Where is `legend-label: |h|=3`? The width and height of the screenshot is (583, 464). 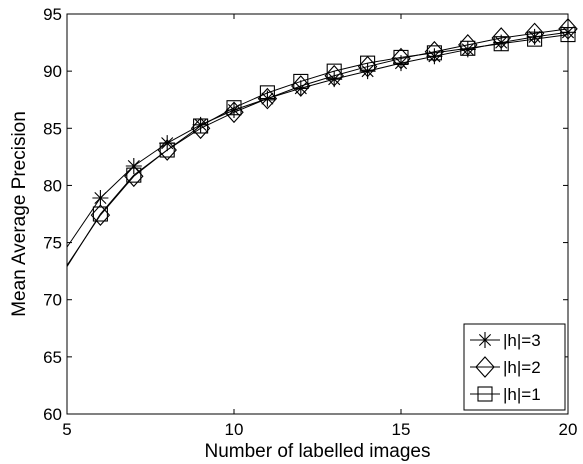
legend-label: |h|=3 is located at coordinates (522, 340).